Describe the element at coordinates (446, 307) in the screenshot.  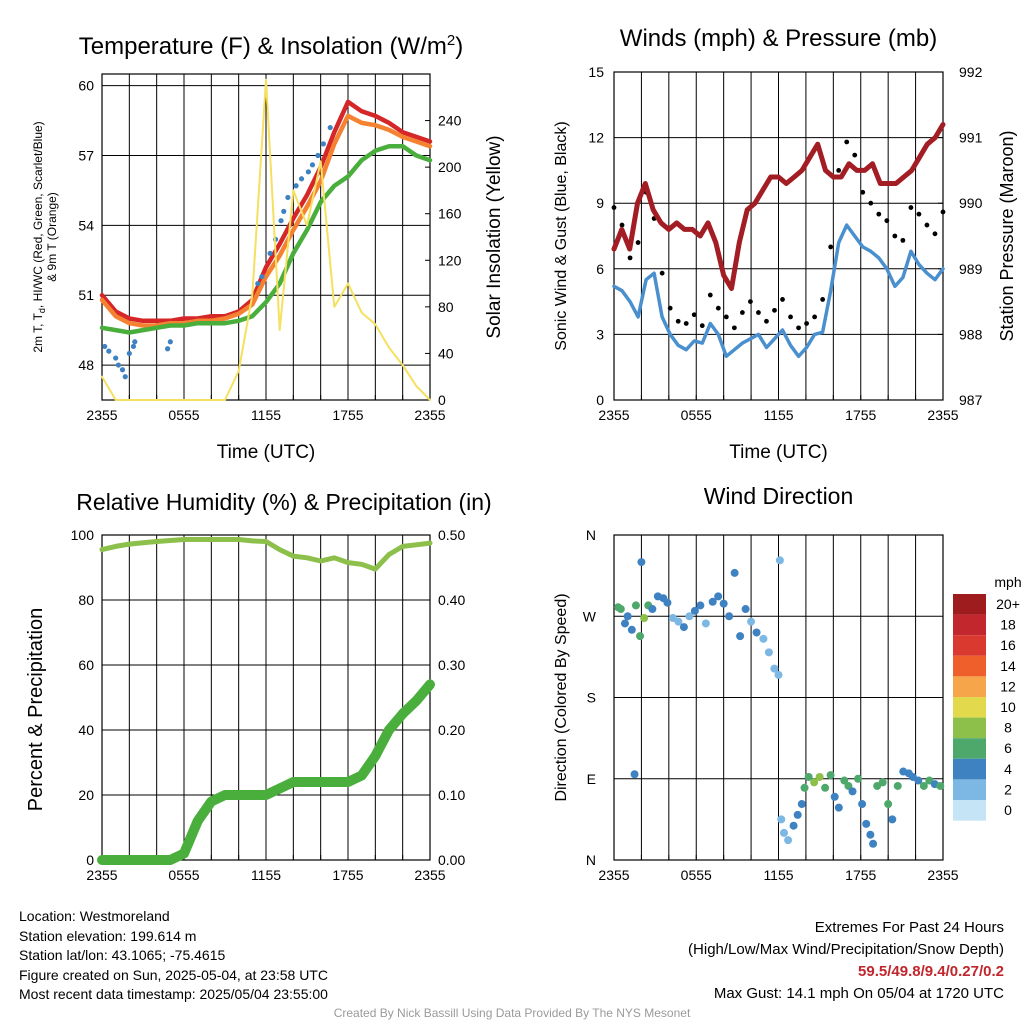
I see `y-right-tick-label: 80` at that location.